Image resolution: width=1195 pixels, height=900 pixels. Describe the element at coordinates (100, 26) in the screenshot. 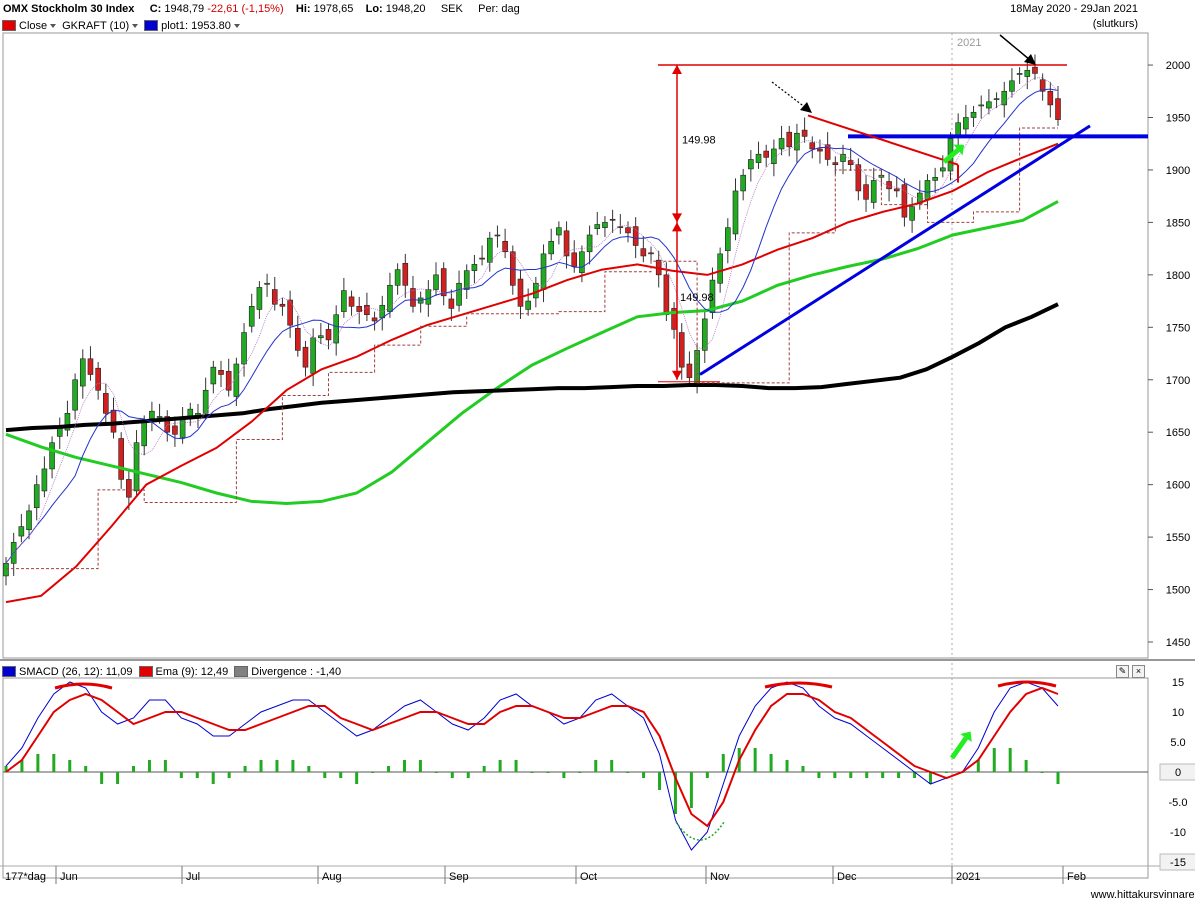

I see `legend-gkraft: GKRAFT (10)` at that location.